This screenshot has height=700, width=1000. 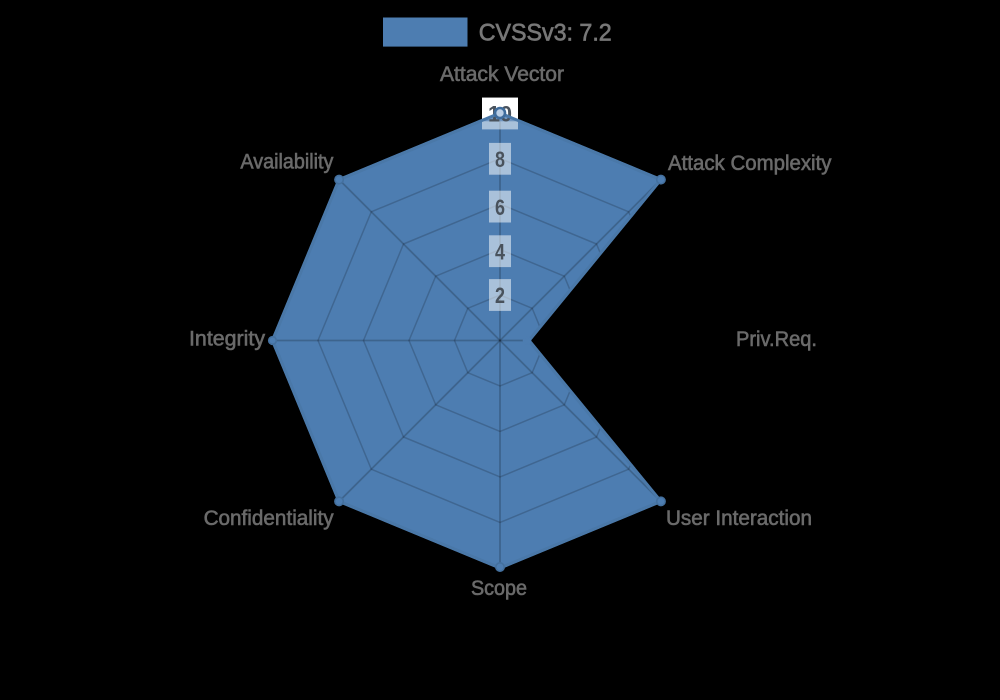 What do you see at coordinates (750, 163) in the screenshot?
I see `svg-text: Attack Complexity` at bounding box center [750, 163].